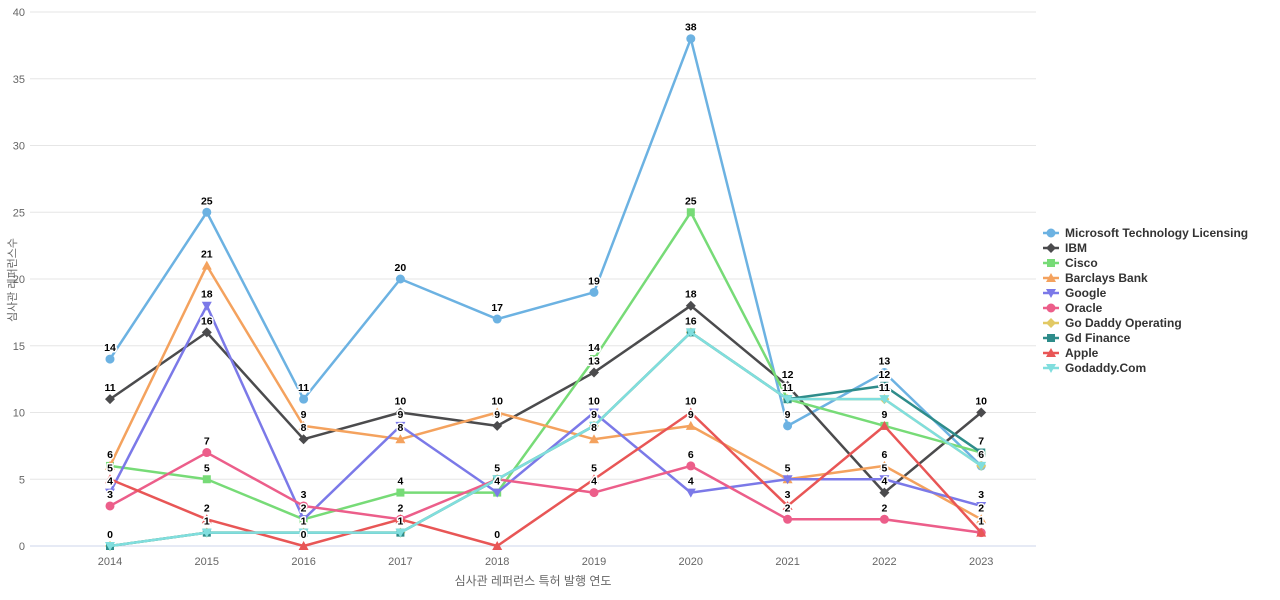 The image size is (1280, 600). I want to click on data-label: 3, so click(981, 495).